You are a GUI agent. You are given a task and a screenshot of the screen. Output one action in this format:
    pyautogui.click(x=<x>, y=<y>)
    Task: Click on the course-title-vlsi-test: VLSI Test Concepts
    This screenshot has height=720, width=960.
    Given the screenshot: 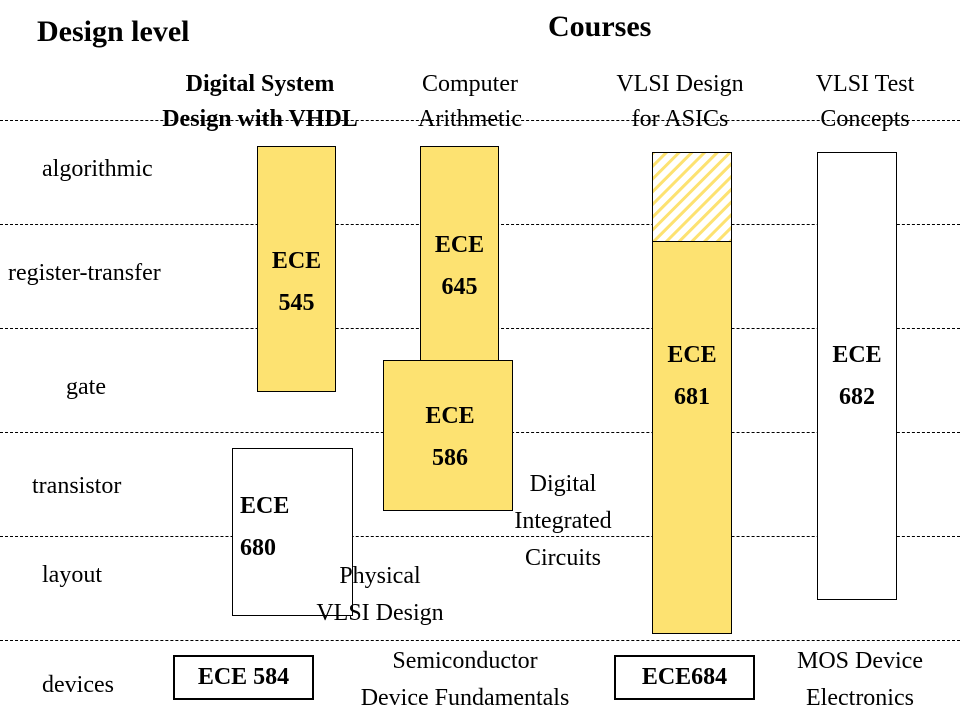 What is the action you would take?
    pyautogui.click(x=865, y=101)
    